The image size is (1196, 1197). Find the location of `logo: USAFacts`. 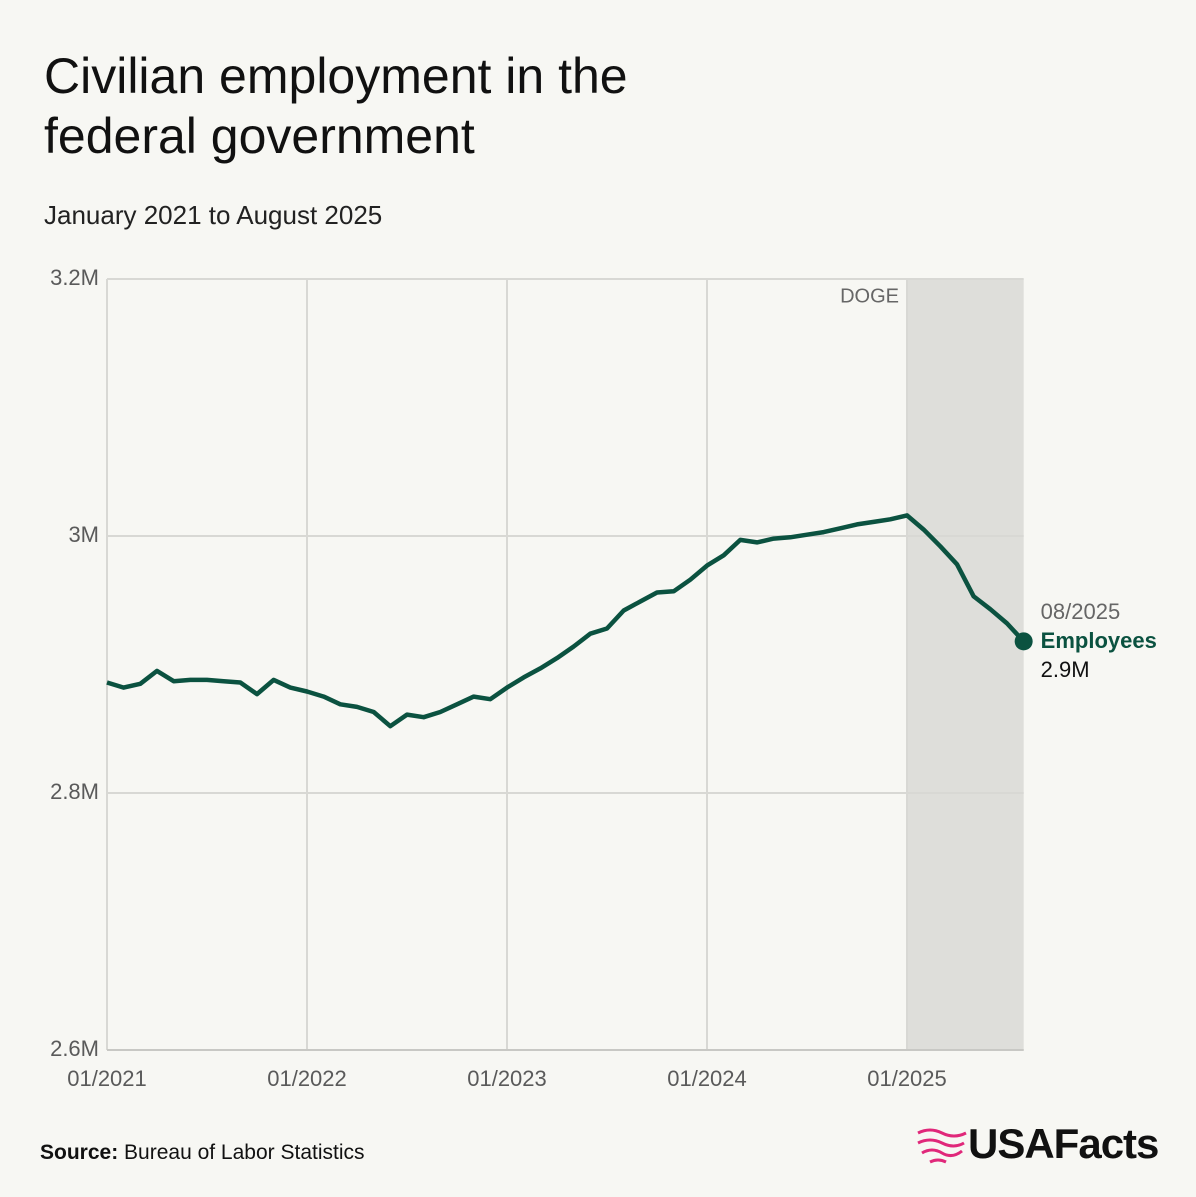

logo: USAFacts is located at coordinates (1063, 1143).